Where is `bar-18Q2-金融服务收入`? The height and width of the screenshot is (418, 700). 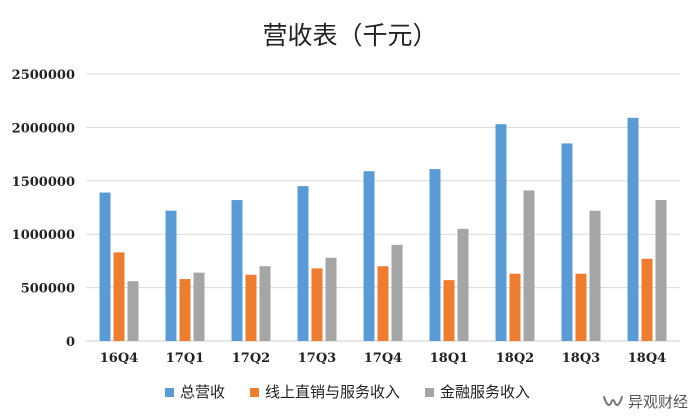 bar-18Q2-金融服务收入 is located at coordinates (529, 265).